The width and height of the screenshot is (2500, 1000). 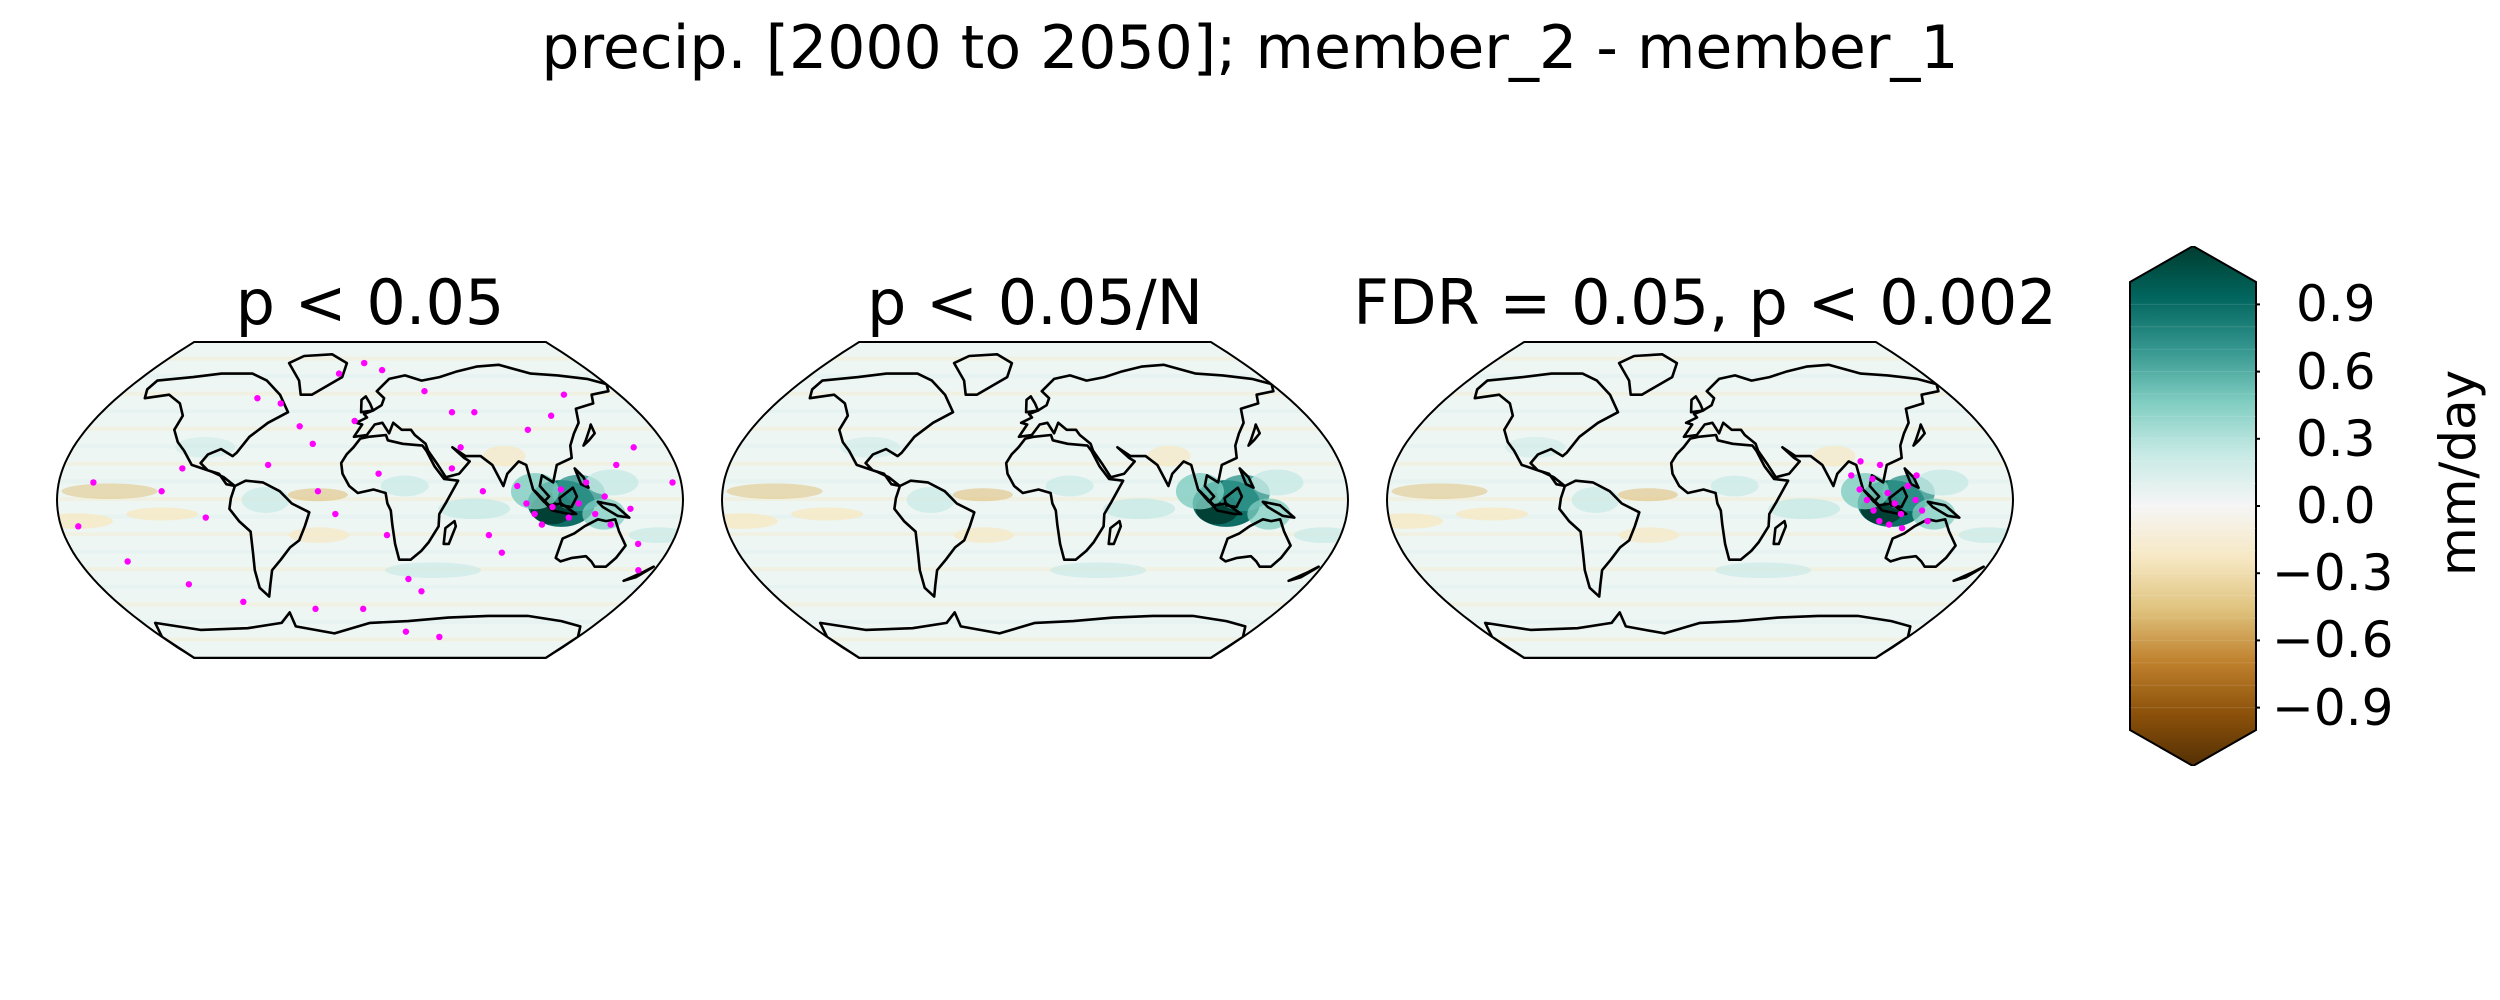 I want to click on map-border, so click(x=370, y=500).